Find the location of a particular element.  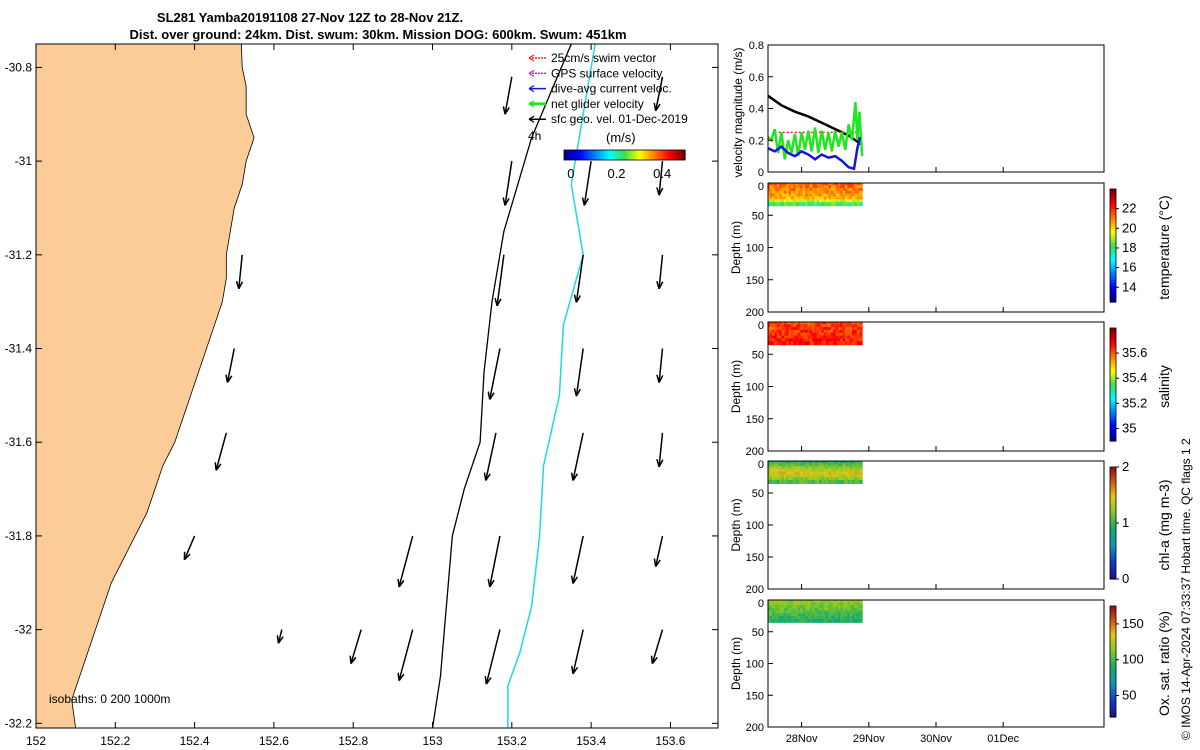

salinity-ytick-label: 100 is located at coordinates (755, 388).